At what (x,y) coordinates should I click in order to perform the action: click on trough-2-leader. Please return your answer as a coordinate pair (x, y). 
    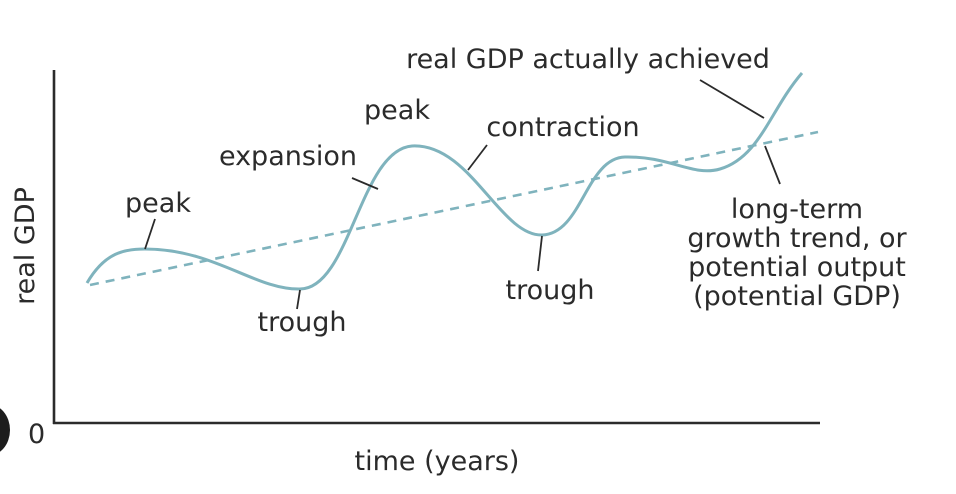
    Looking at the image, I should click on (540, 253).